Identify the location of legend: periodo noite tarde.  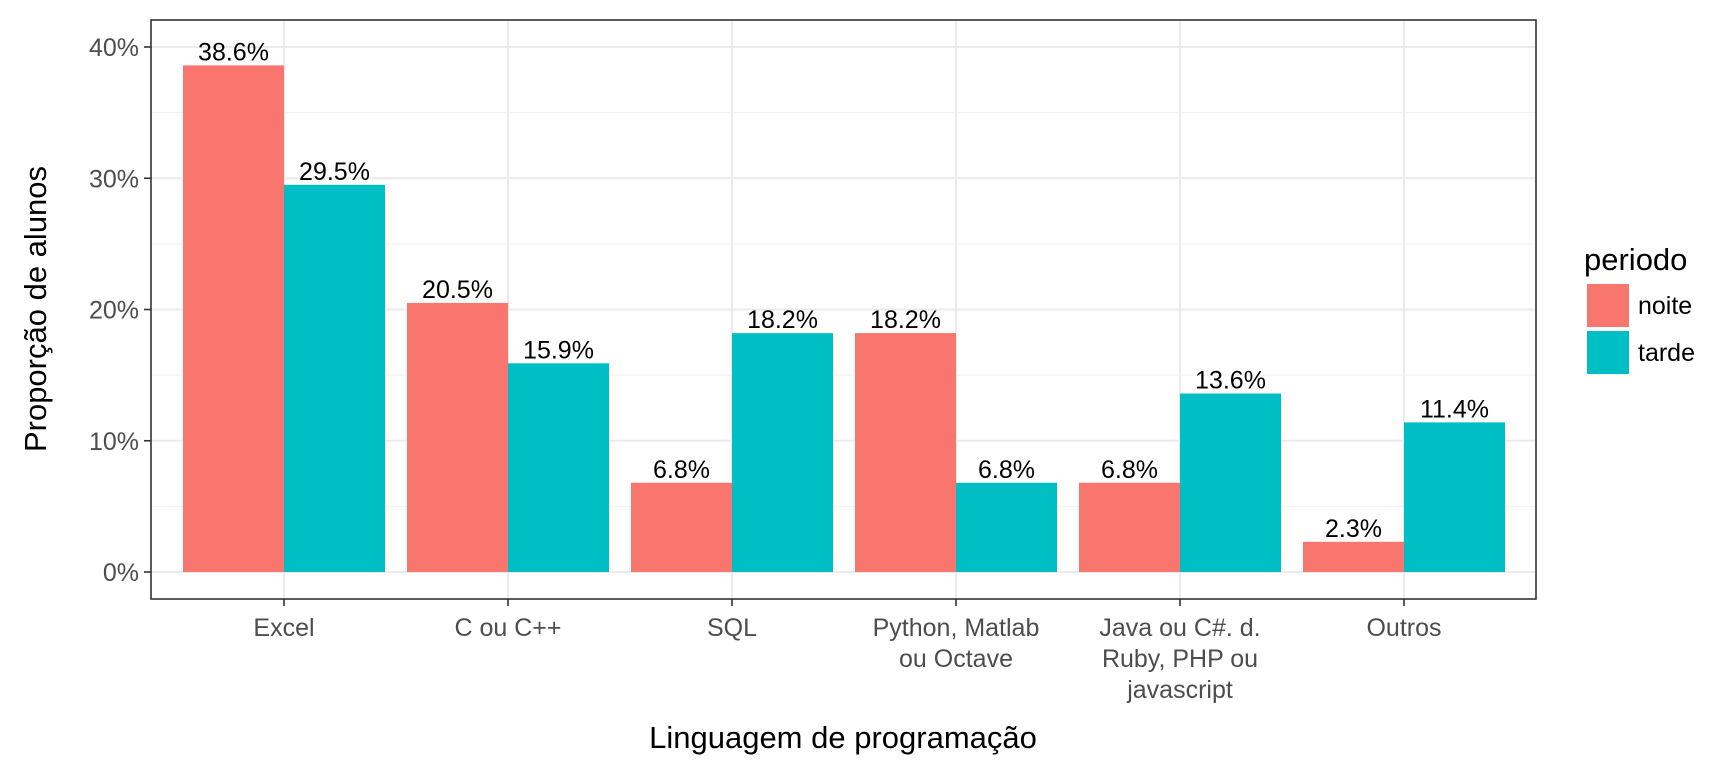
(1639, 308).